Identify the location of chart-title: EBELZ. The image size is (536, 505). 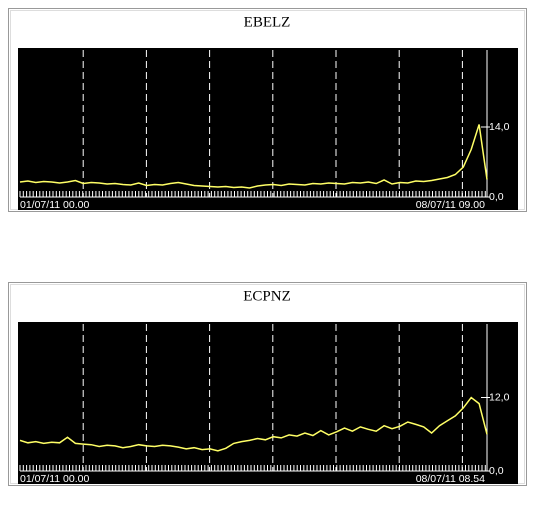
(267, 22).